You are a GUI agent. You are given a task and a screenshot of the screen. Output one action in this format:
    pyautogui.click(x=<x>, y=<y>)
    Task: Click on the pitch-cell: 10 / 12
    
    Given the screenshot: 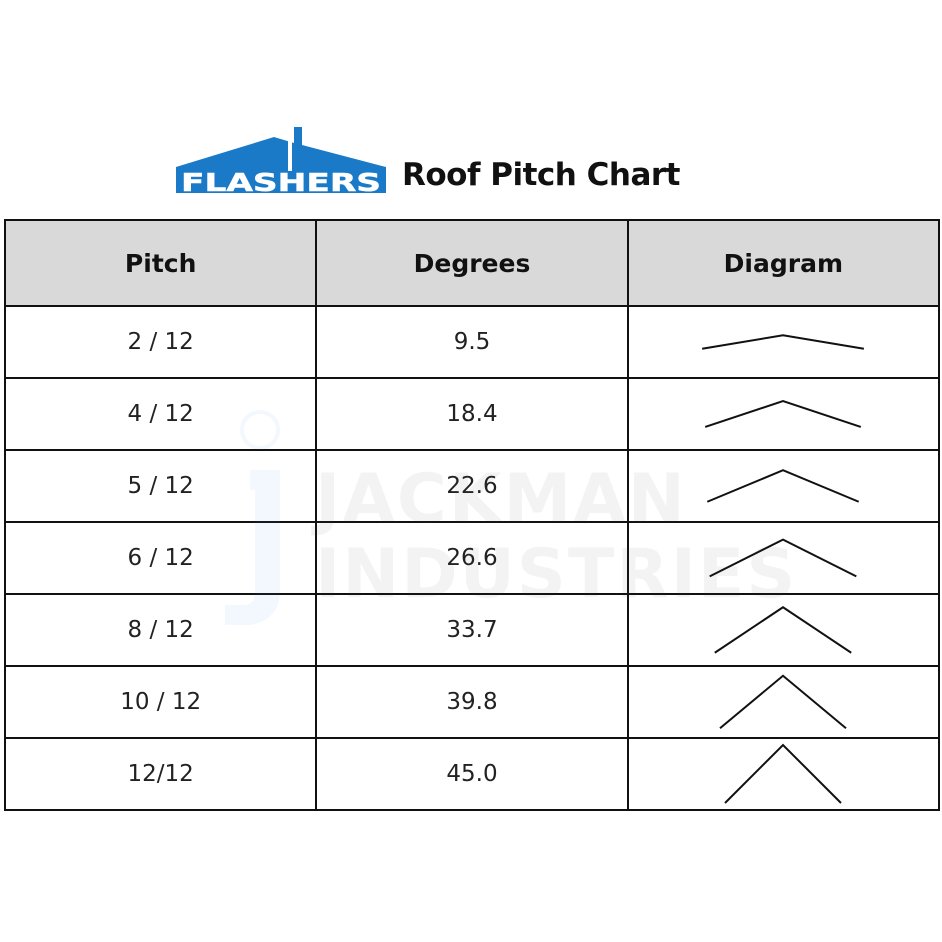 What is the action you would take?
    pyautogui.click(x=160, y=702)
    